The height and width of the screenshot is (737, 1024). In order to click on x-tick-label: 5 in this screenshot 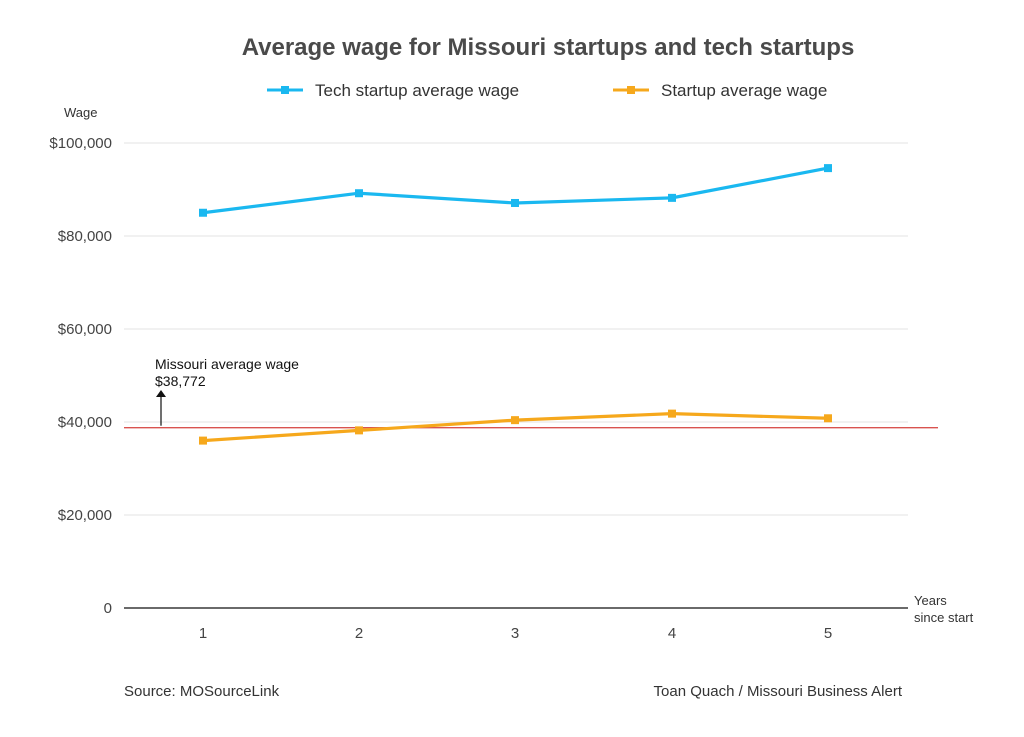, I will do `click(828, 633)`.